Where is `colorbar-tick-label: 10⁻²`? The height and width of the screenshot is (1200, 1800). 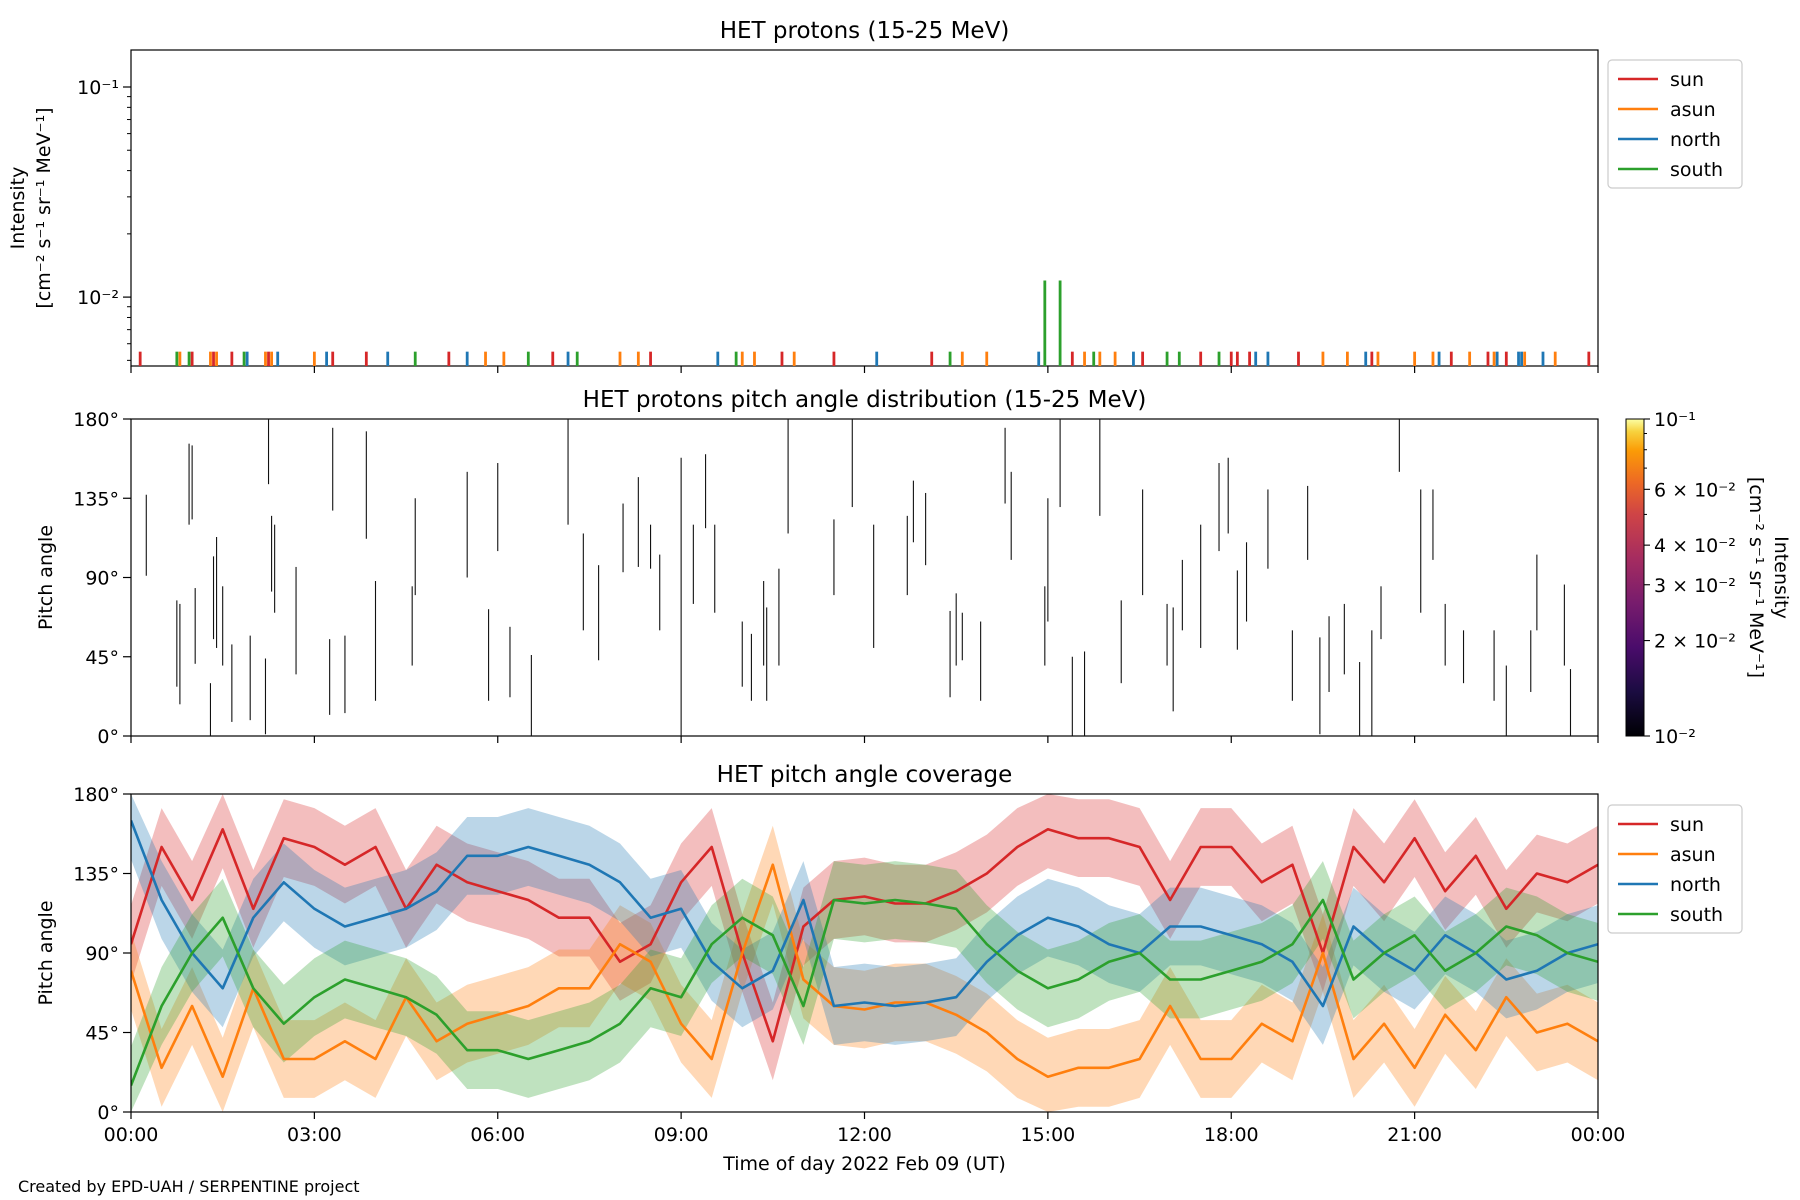
colorbar-tick-label: 10⁻² is located at coordinates (1675, 737).